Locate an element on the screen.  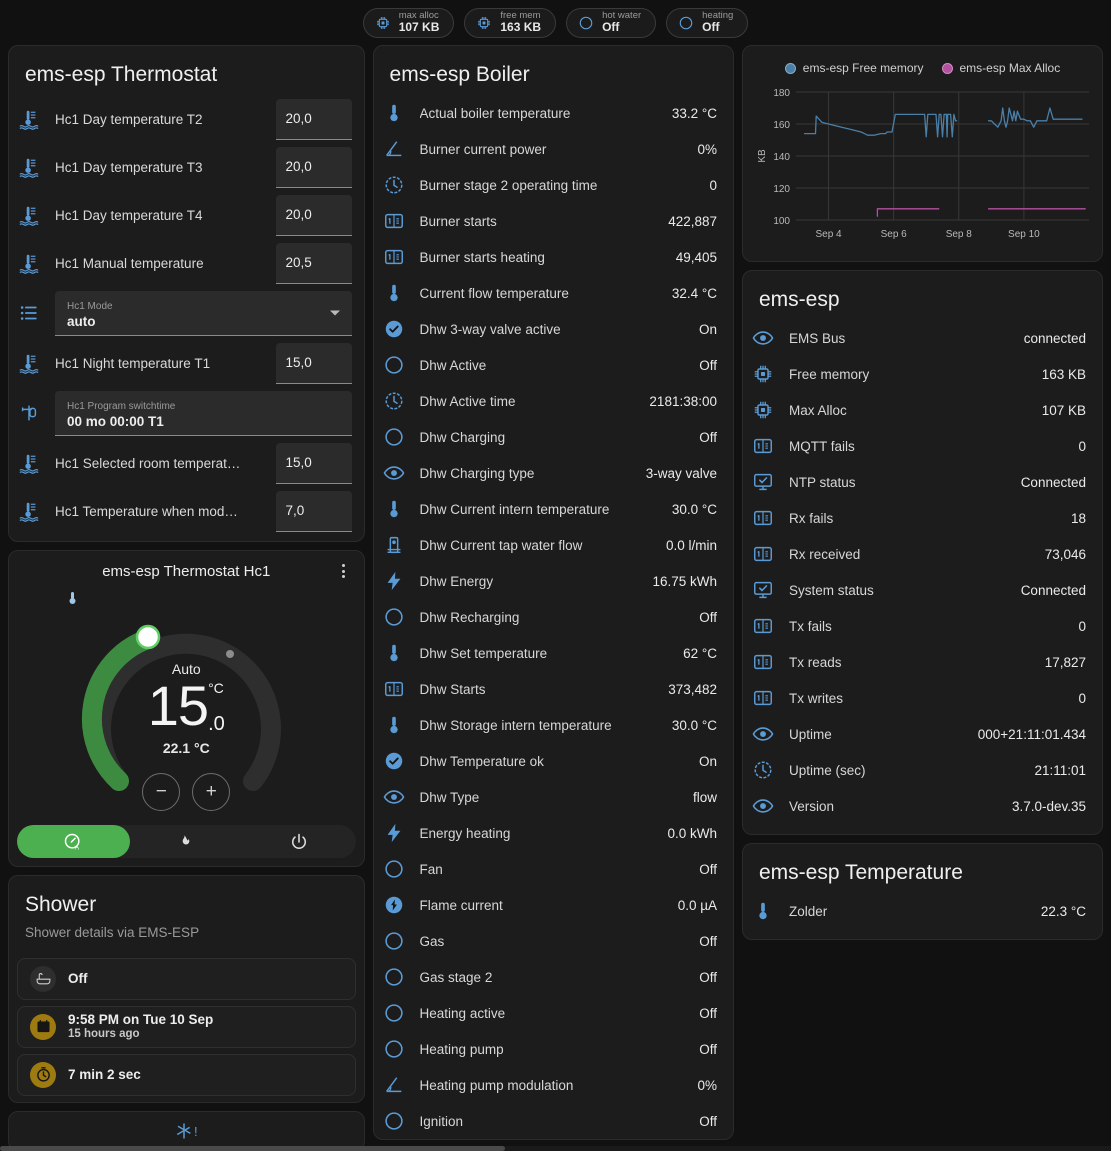
entity-row: Uptime 000+21:11:01.434 is located at coordinates (922, 734).